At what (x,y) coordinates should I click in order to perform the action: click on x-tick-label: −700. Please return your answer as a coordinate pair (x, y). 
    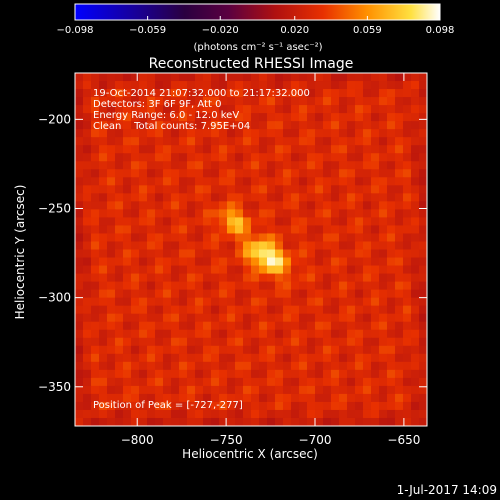
    Looking at the image, I should click on (315, 440).